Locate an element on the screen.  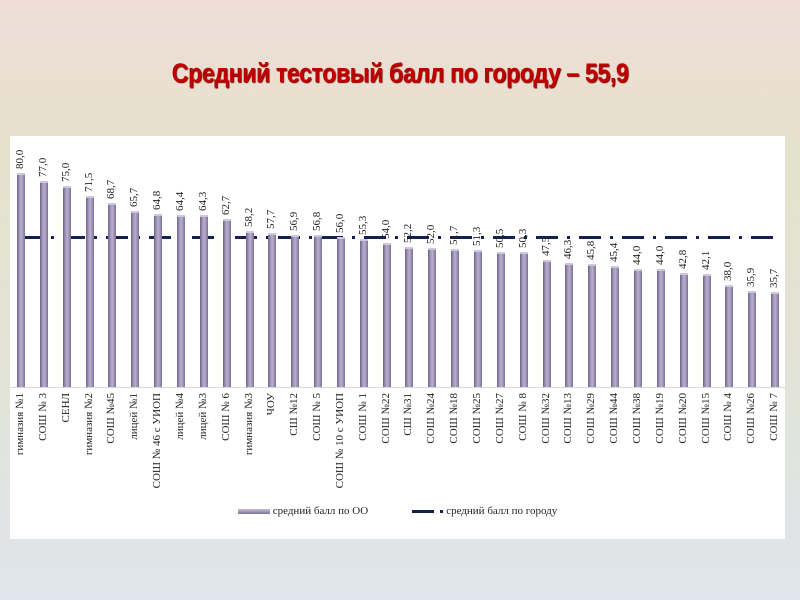
bar-value-label: 56,0 is located at coordinates (339, 223).